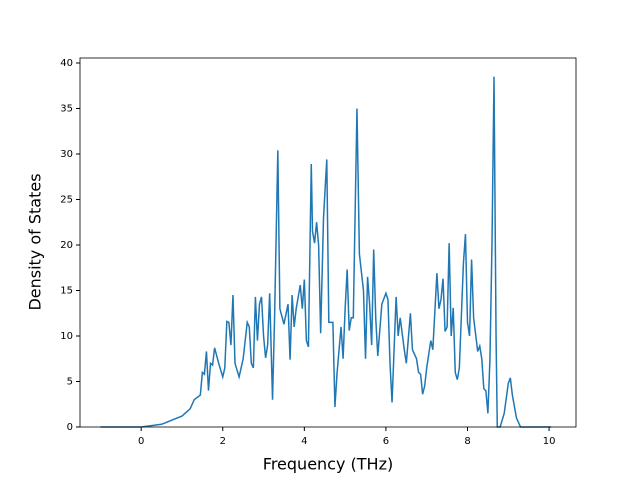 The width and height of the screenshot is (640, 484). I want to click on x-tick-label: 0, so click(141, 441).